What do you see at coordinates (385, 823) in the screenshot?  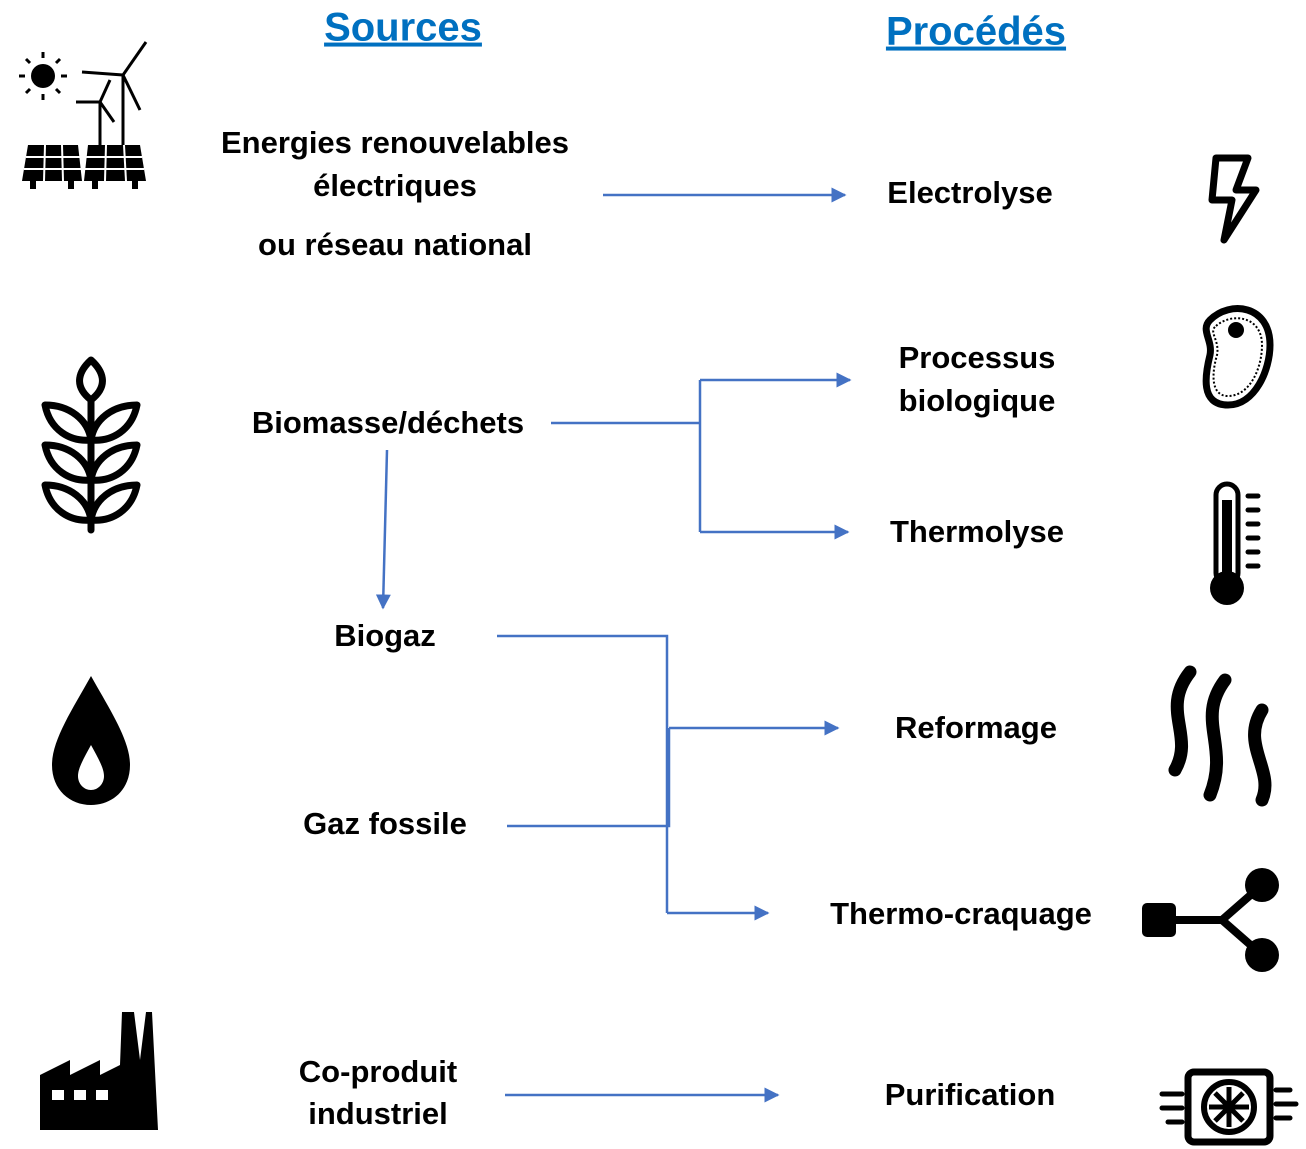 I see `source-label: Gaz fossile` at bounding box center [385, 823].